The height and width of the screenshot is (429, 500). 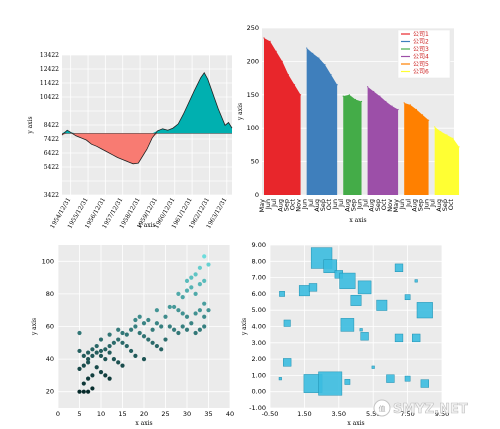 What do you see at coordinates (421, 34) in the screenshot?
I see `legend-label: 公司1` at bounding box center [421, 34].